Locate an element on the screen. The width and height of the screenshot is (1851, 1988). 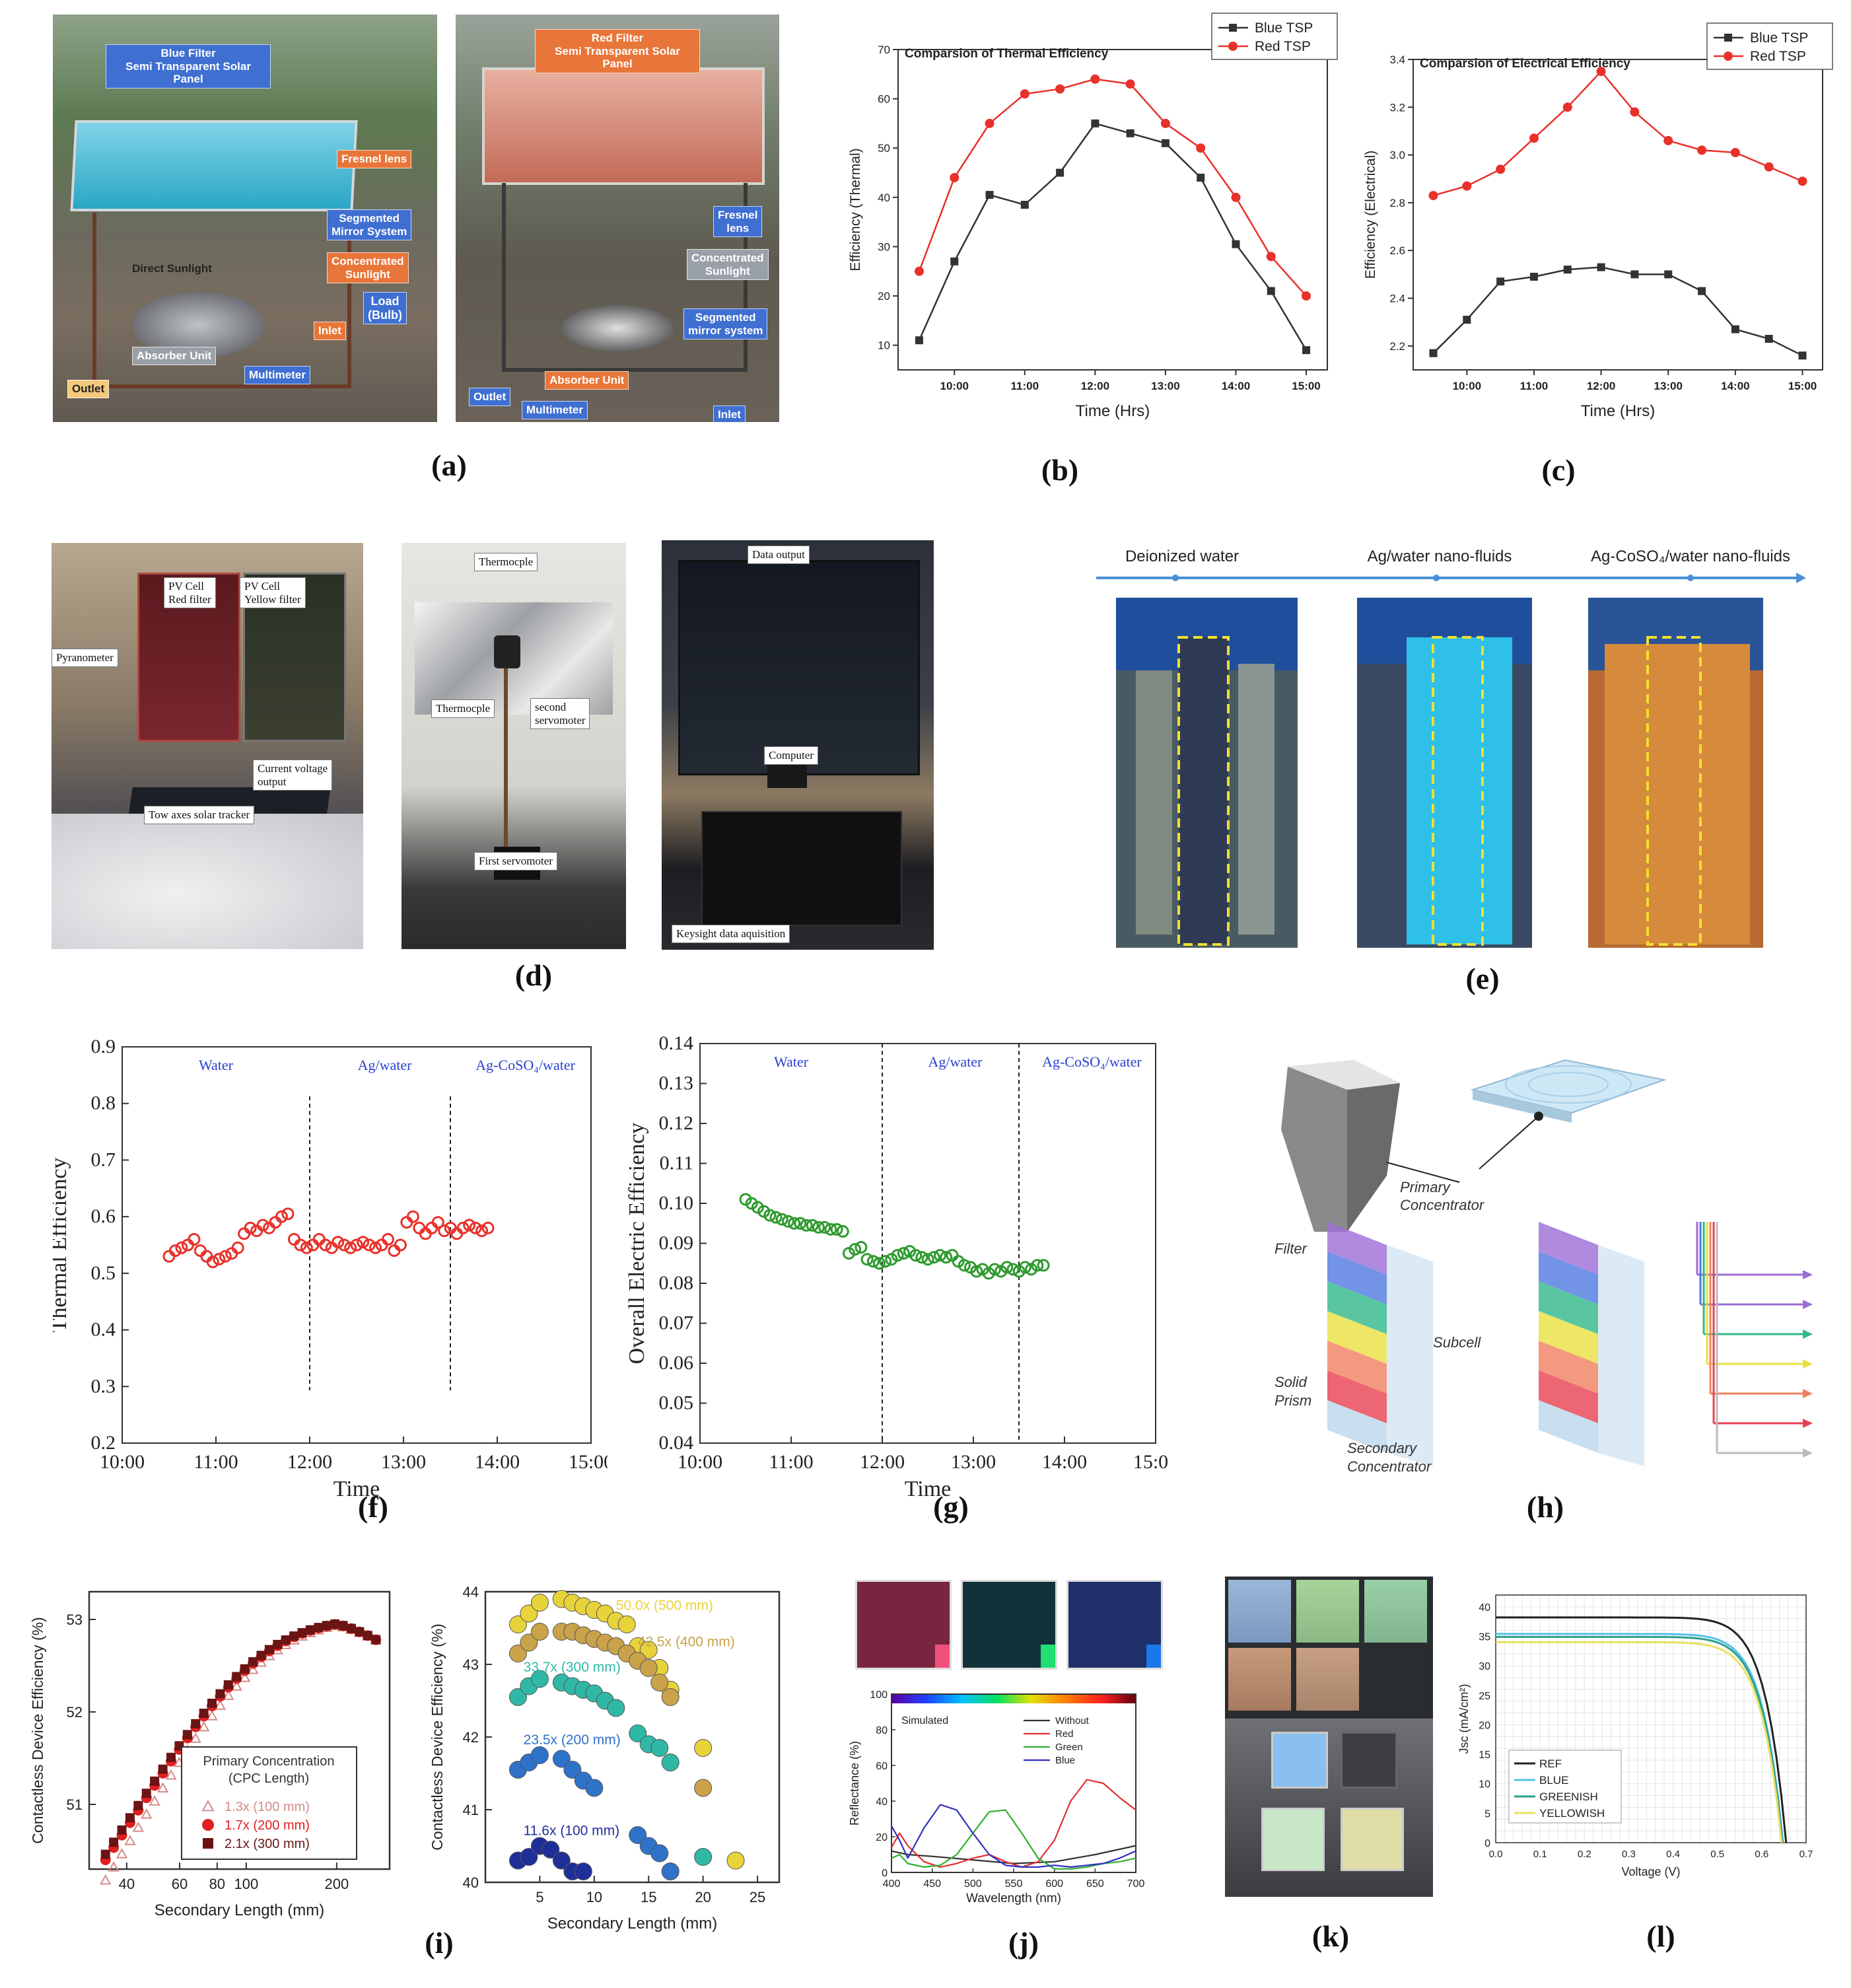
label-first-servomoter: First servomoter is located at coordinates (515, 861).